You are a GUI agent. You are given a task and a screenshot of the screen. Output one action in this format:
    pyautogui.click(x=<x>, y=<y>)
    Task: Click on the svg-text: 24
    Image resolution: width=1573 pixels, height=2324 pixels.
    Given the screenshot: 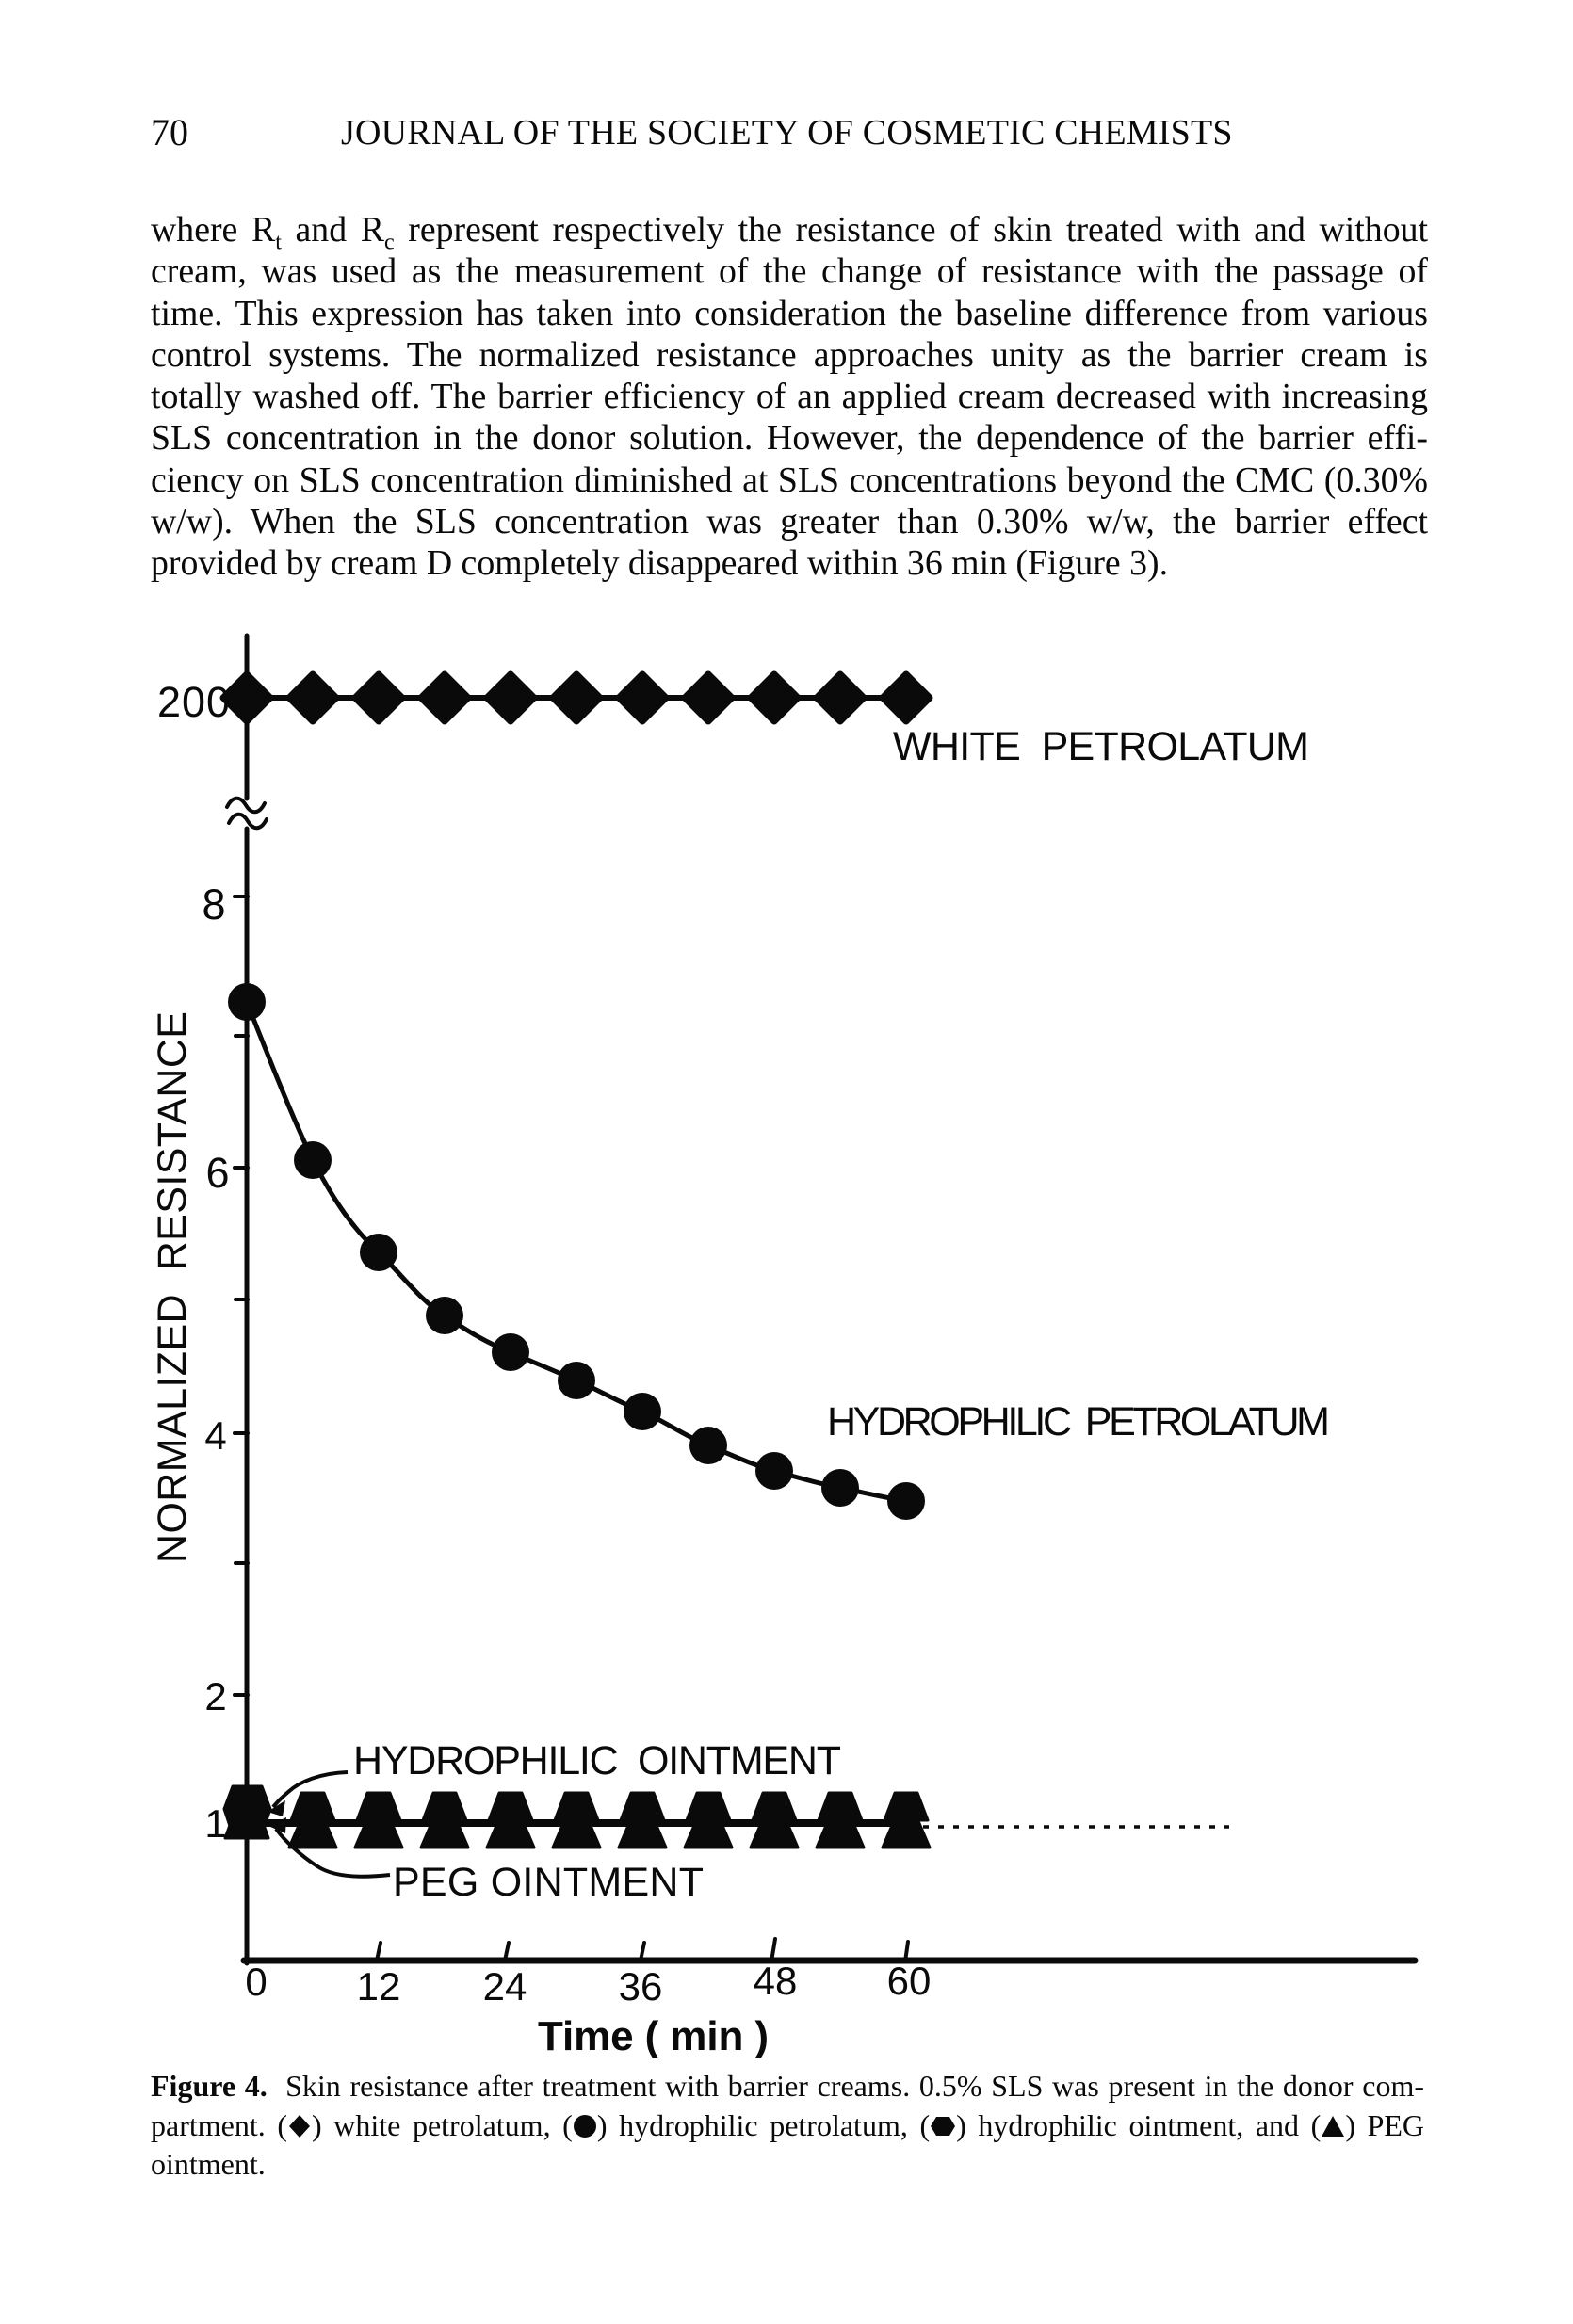 What is the action you would take?
    pyautogui.click(x=505, y=1986)
    